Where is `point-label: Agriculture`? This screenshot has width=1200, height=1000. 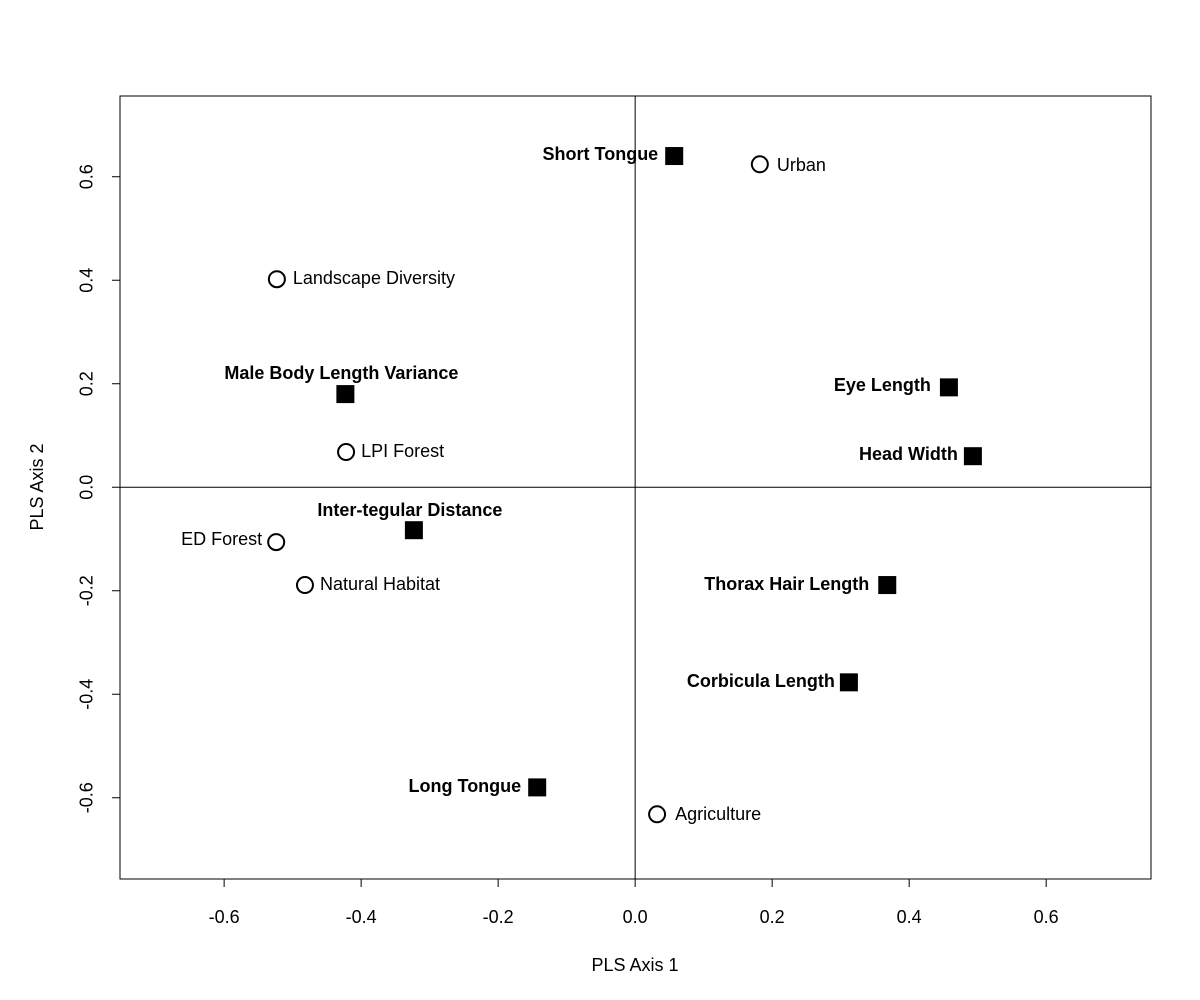 point-label: Agriculture is located at coordinates (718, 814).